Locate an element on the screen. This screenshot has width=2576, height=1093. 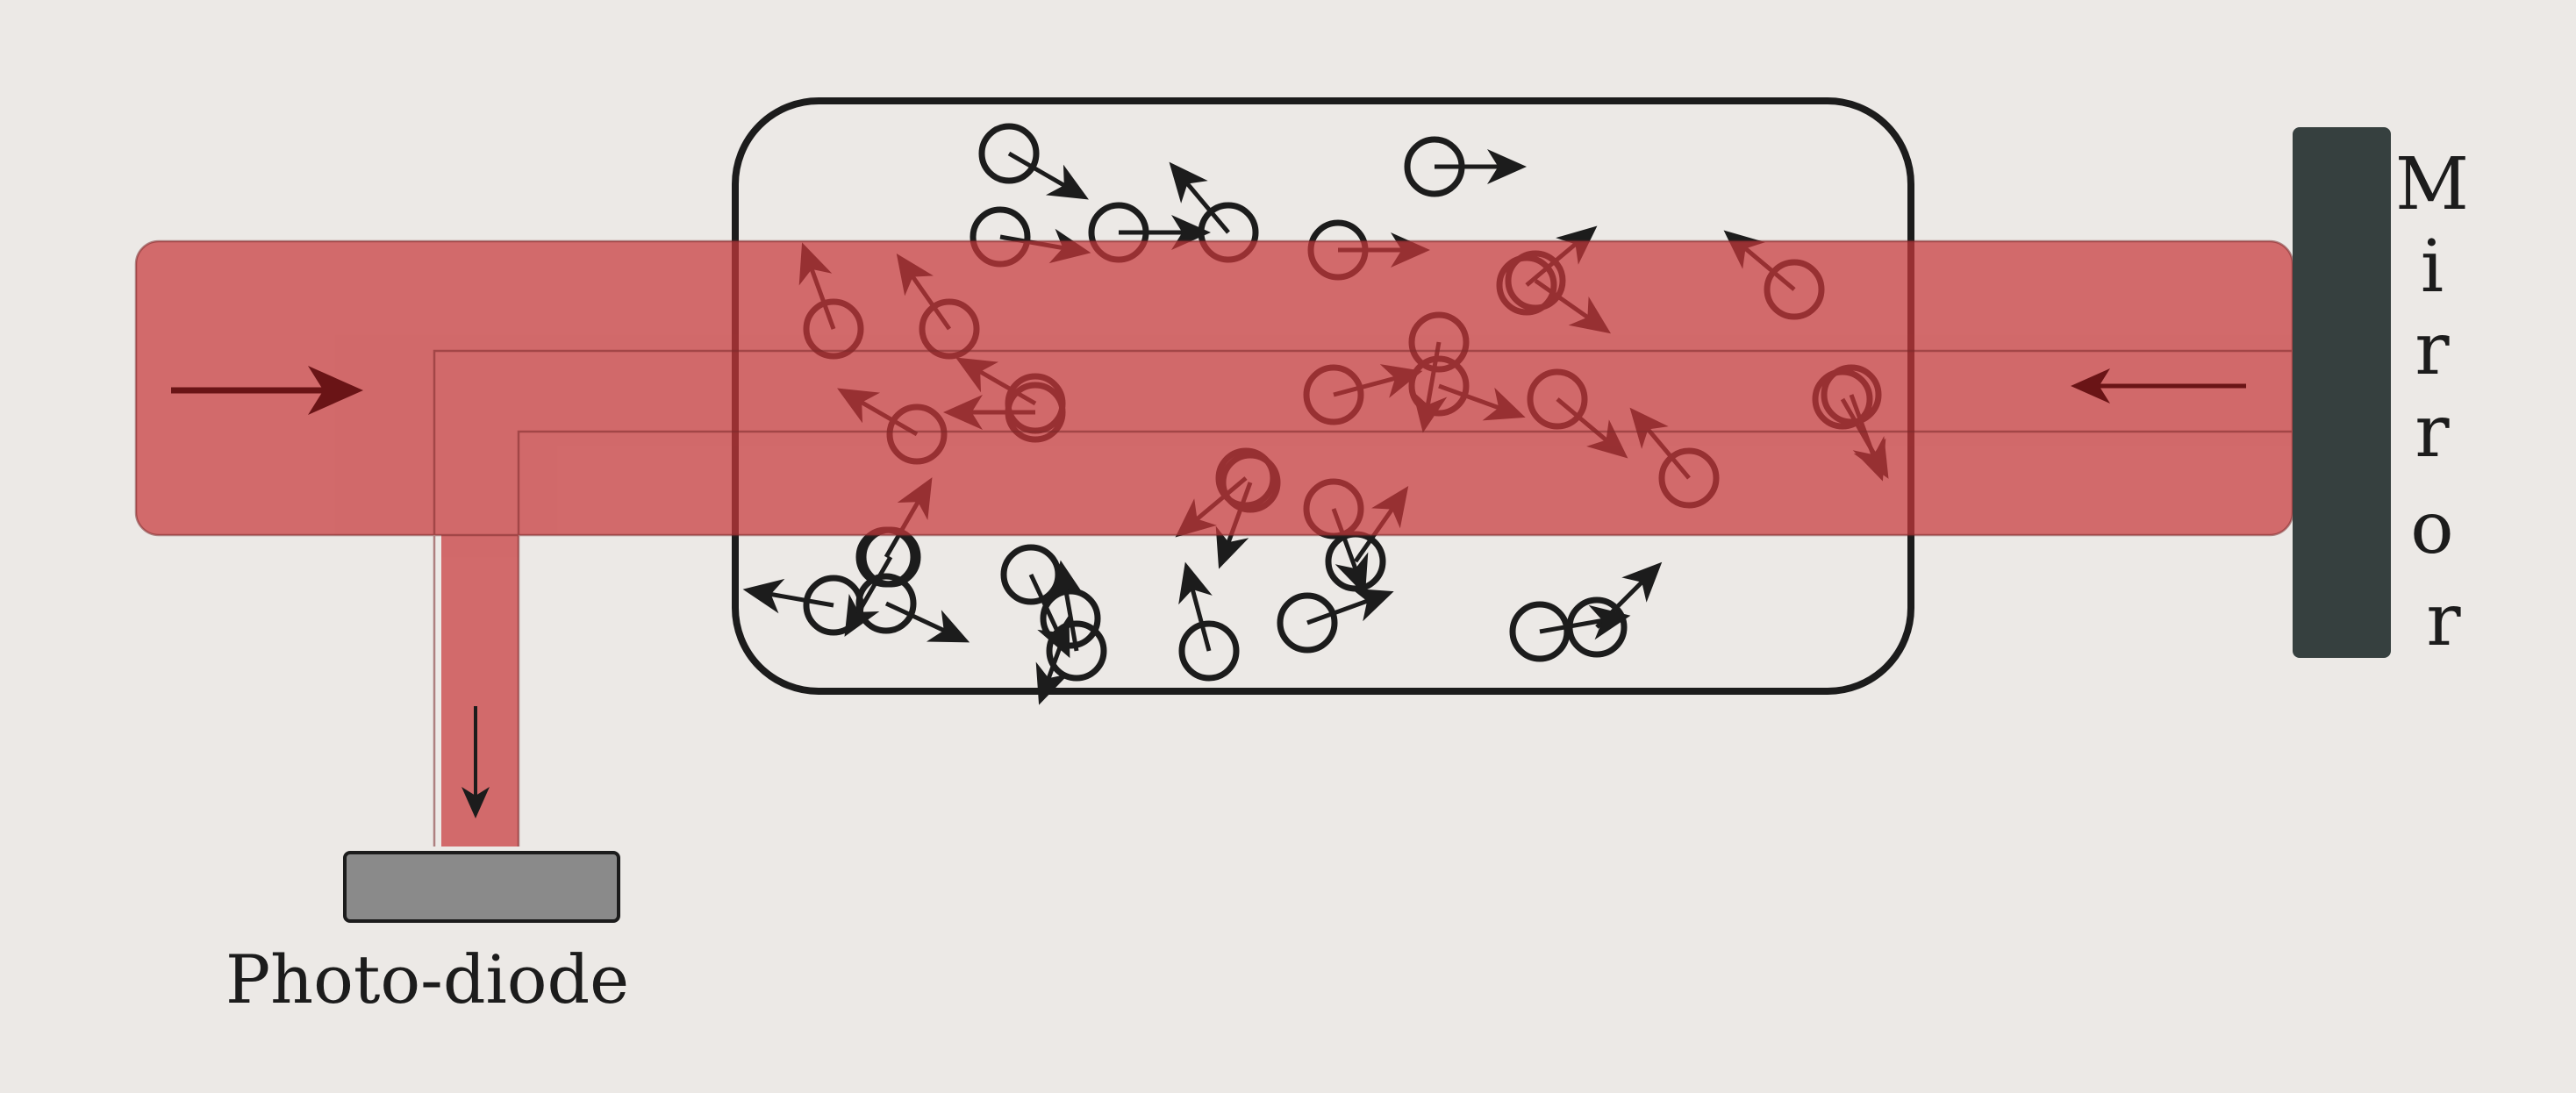
probe-beam-down is located at coordinates (480, 599).